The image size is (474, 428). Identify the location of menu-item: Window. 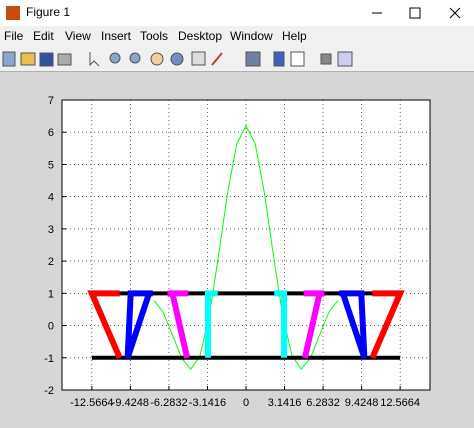
(251, 36).